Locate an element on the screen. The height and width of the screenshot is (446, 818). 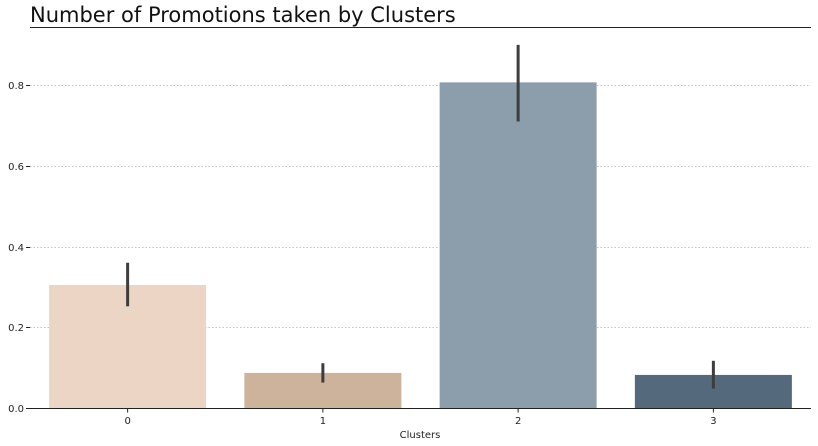
y-tick-label: 0.0 is located at coordinates (16, 409).